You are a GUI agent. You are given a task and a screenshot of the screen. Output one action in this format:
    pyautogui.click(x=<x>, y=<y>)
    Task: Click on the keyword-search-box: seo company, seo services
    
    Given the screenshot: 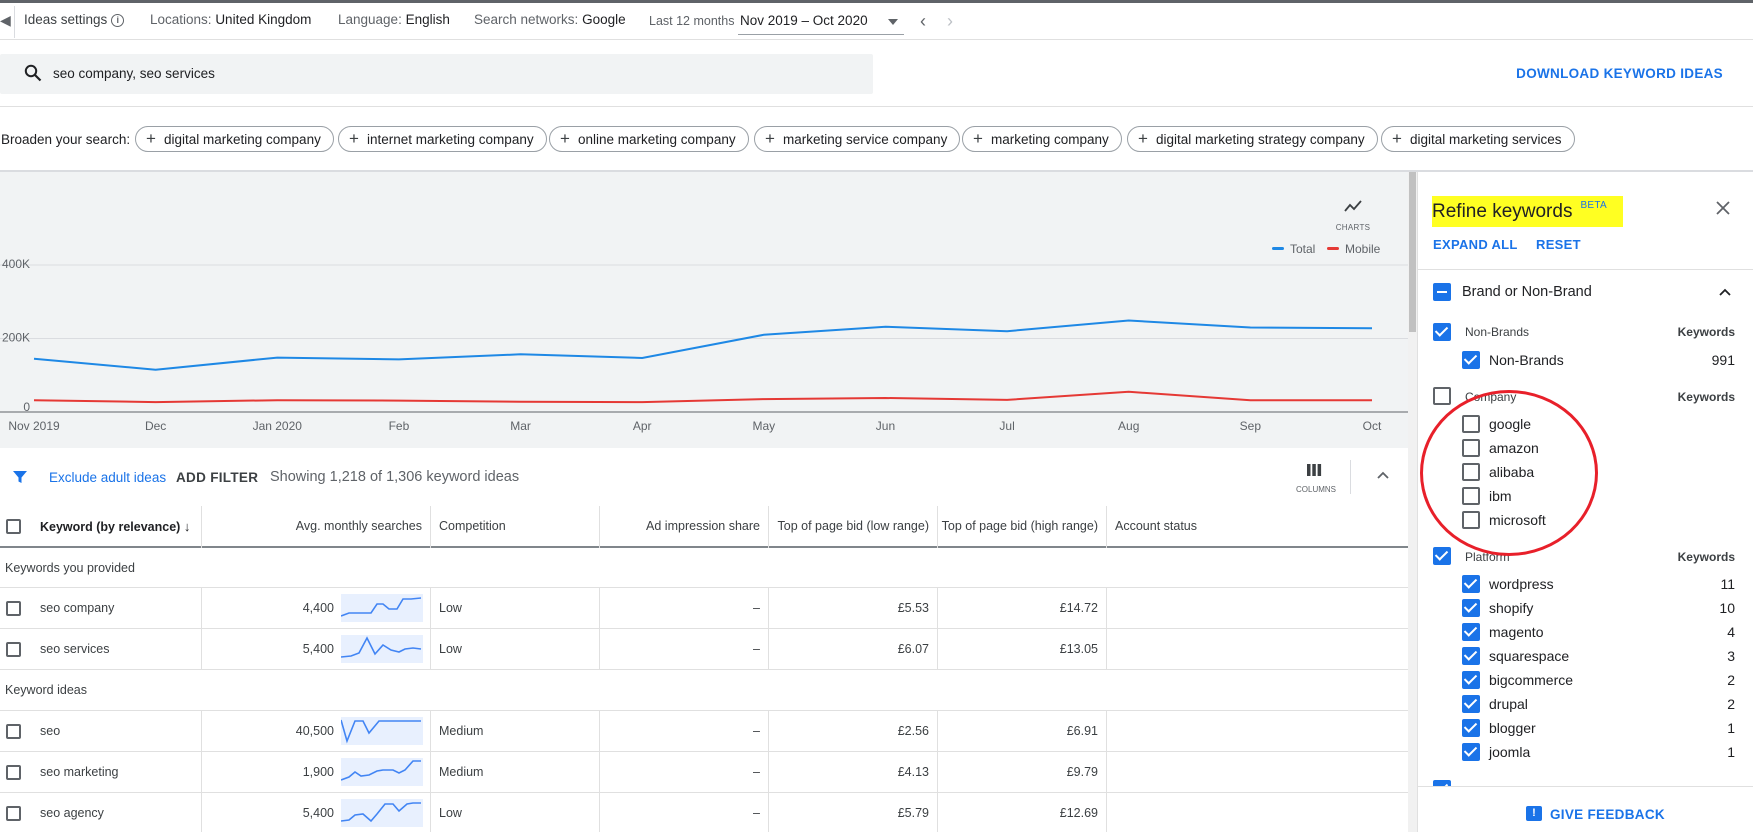 What is the action you would take?
    pyautogui.click(x=436, y=74)
    